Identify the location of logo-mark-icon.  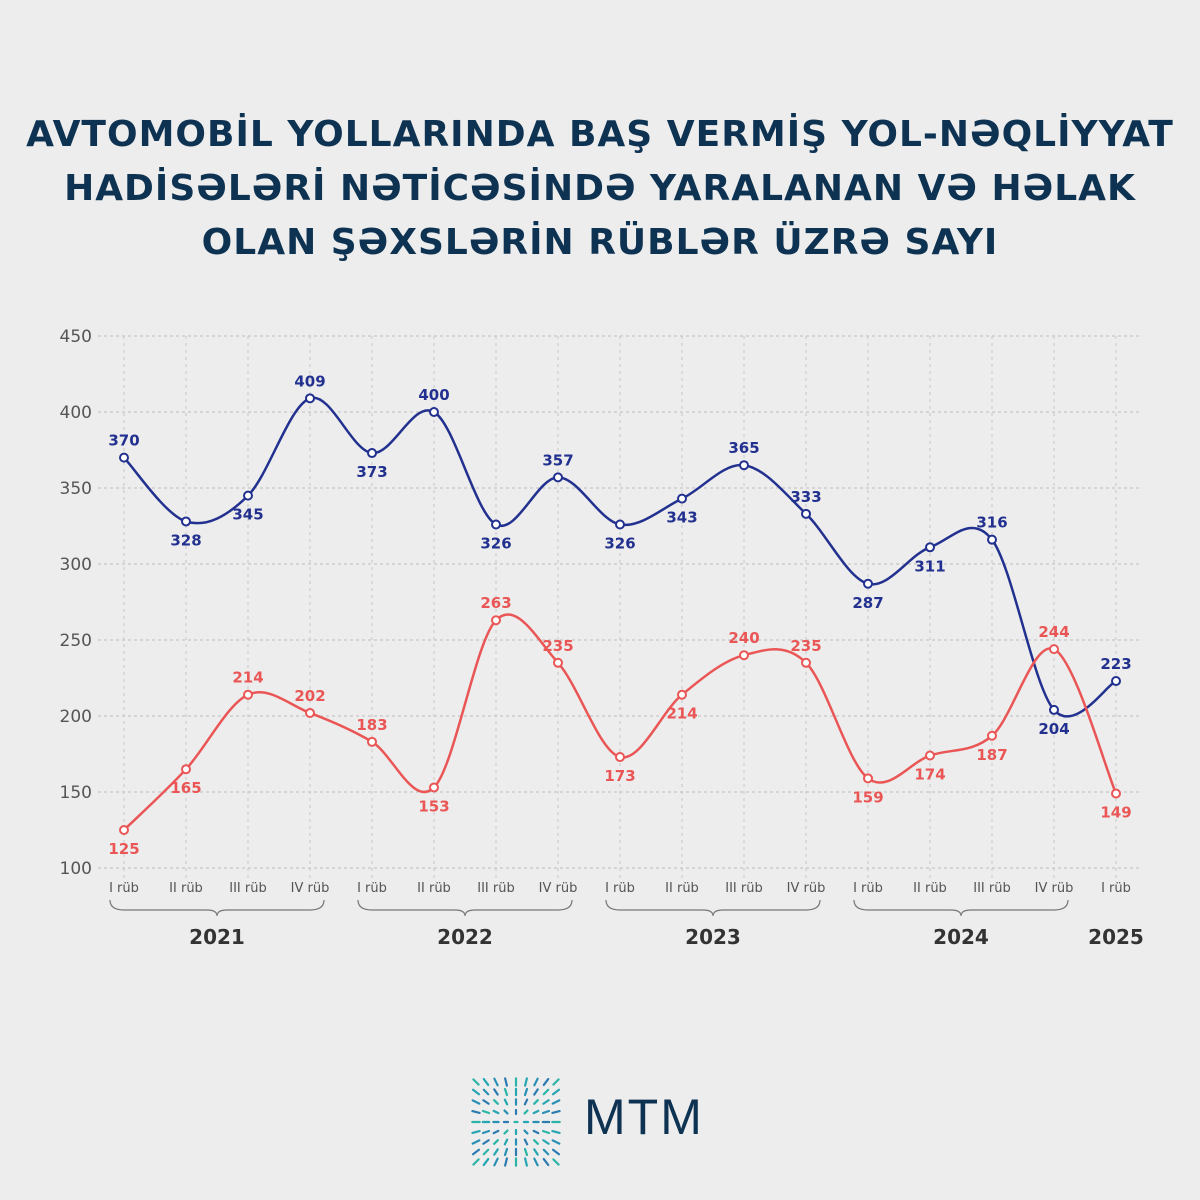
(516, 1122).